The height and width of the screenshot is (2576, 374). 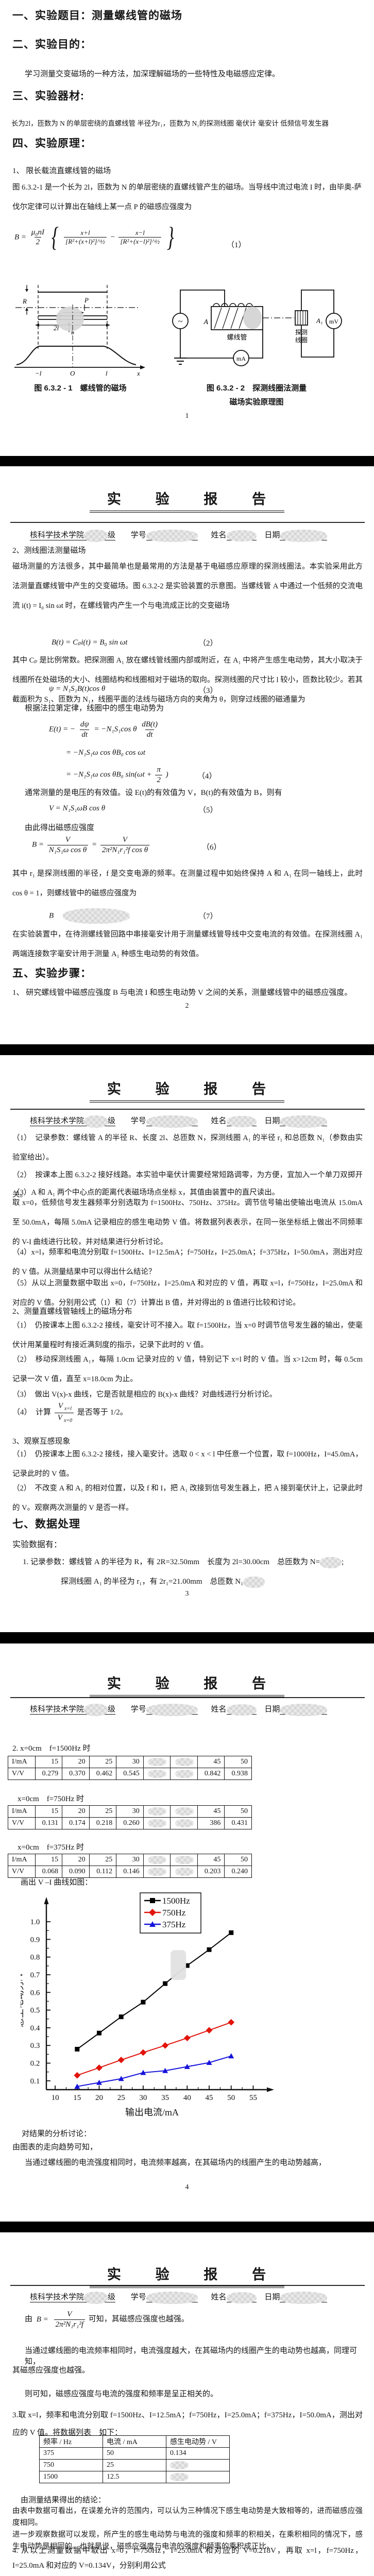 What do you see at coordinates (51, 2370) in the screenshot?
I see `para: 其磁感应强度也越强。` at bounding box center [51, 2370].